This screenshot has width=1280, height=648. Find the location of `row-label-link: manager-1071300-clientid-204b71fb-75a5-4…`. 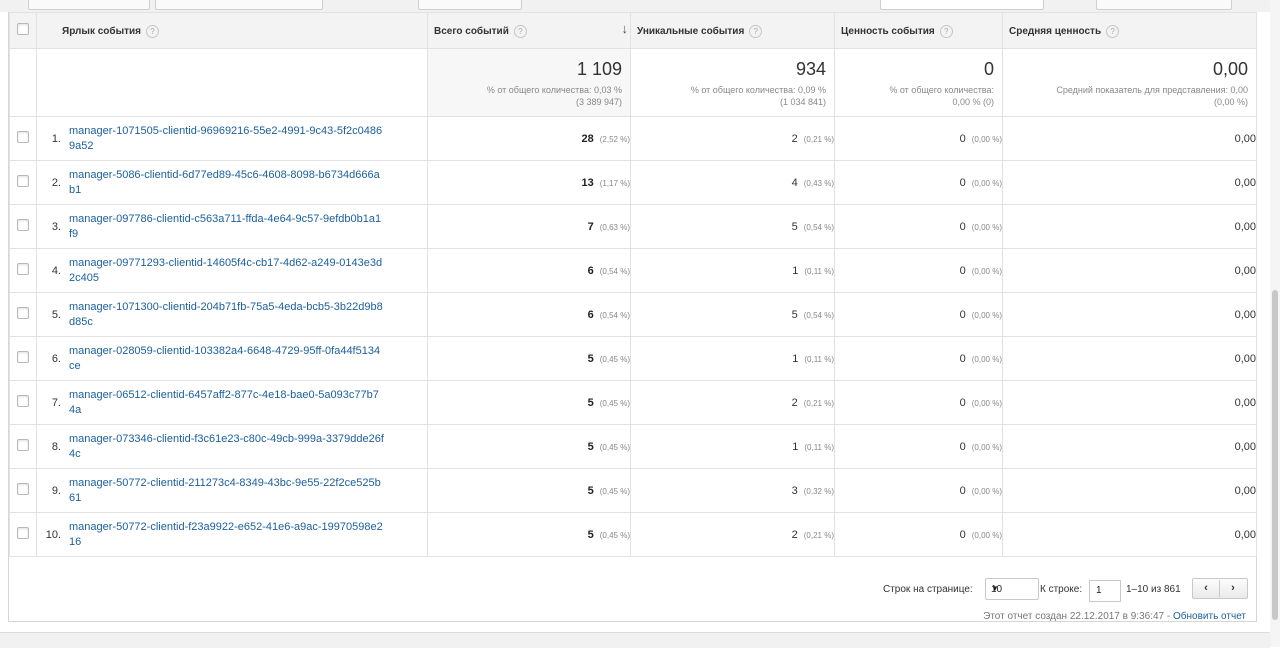

row-label-link: manager-1071300-clientid-204b71fb-75a5-4… is located at coordinates (226, 314).